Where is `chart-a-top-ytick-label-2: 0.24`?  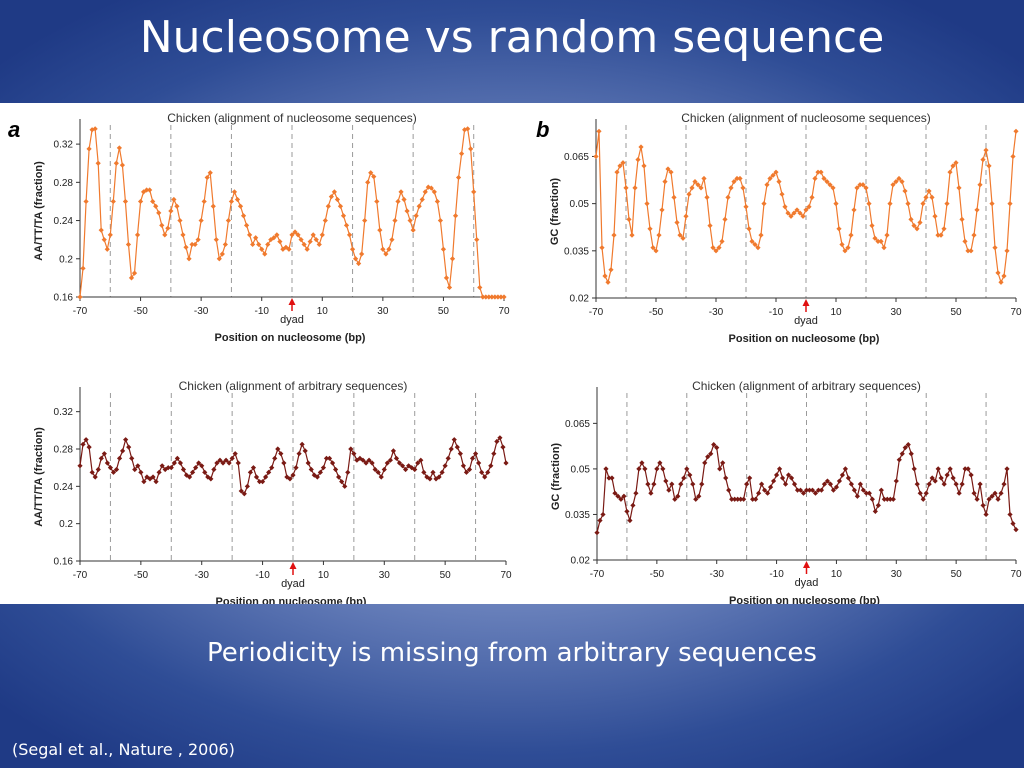
chart-a-top-ytick-label-2: 0.24 is located at coordinates (64, 221).